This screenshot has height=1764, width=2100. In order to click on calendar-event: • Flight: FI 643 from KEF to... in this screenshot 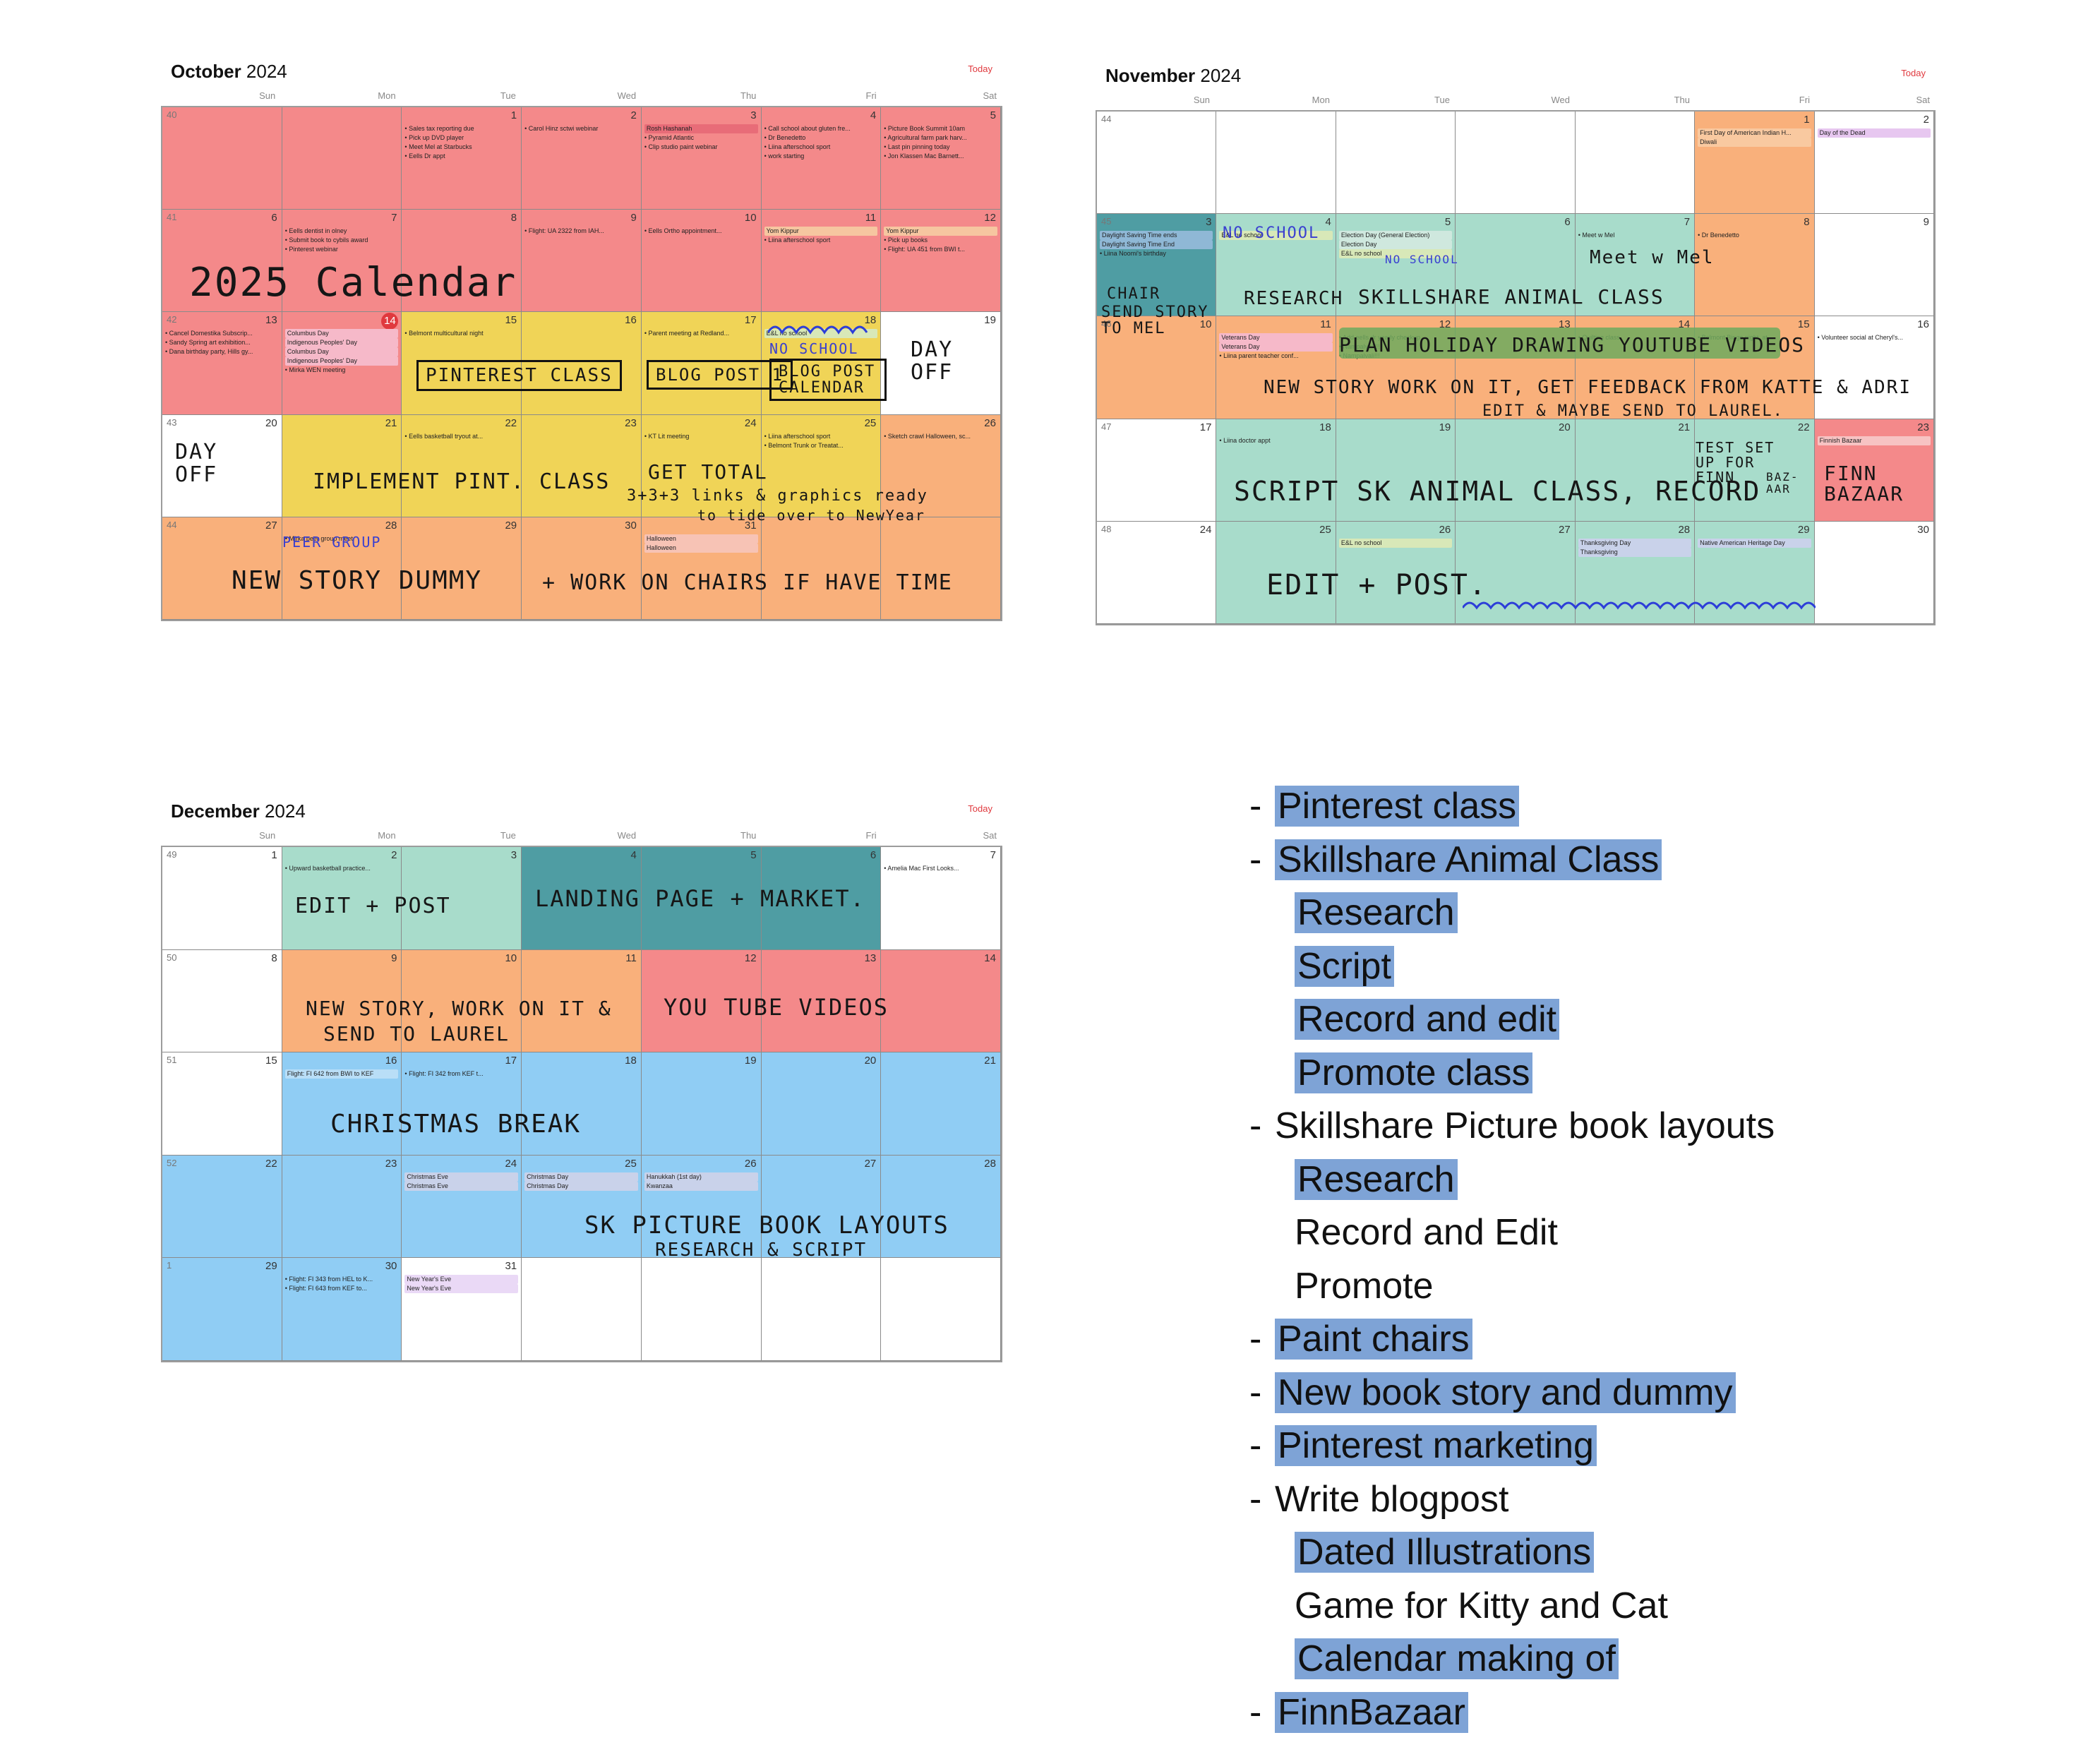, I will do `click(325, 1288)`.